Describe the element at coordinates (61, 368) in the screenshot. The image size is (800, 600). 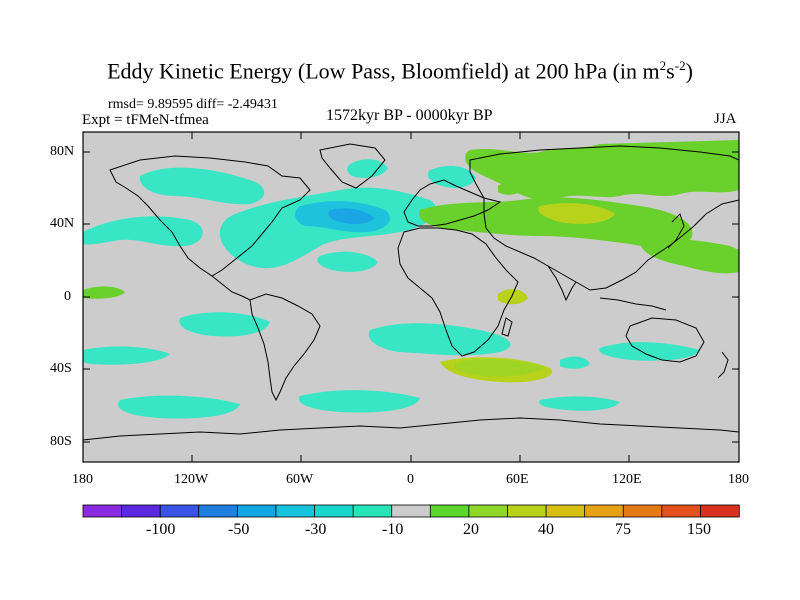
I see `lat-label-40s: 40S` at that location.